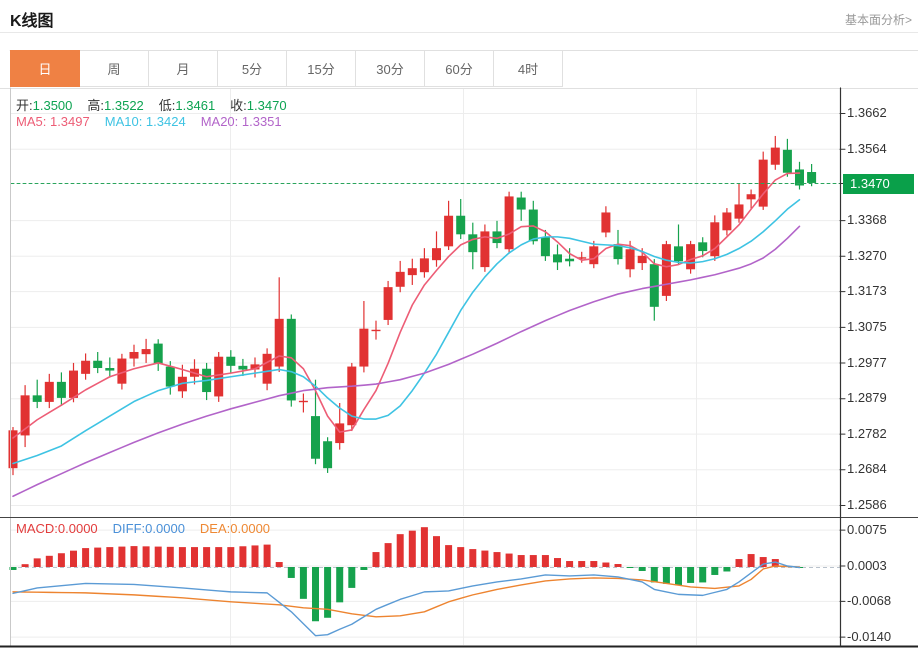 The width and height of the screenshot is (918, 651). Describe the element at coordinates (528, 68) in the screenshot. I see `tab-h4: 4时` at that location.